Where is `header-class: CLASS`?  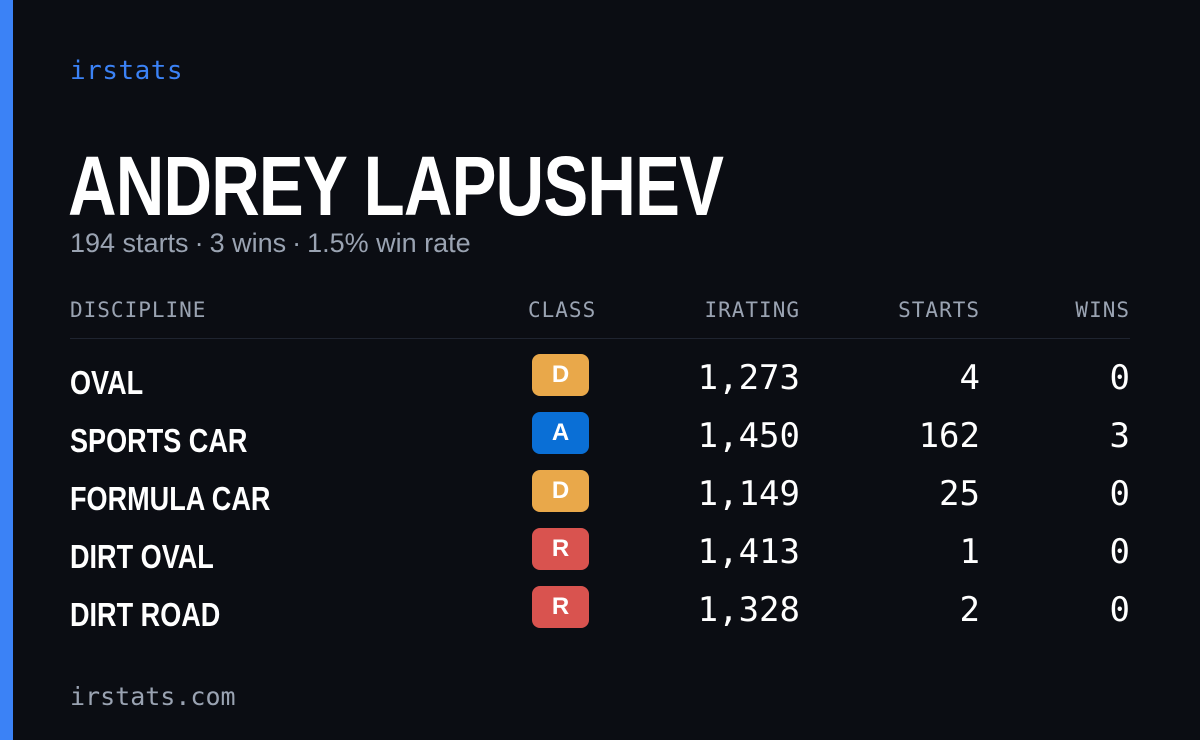 header-class: CLASS is located at coordinates (562, 310).